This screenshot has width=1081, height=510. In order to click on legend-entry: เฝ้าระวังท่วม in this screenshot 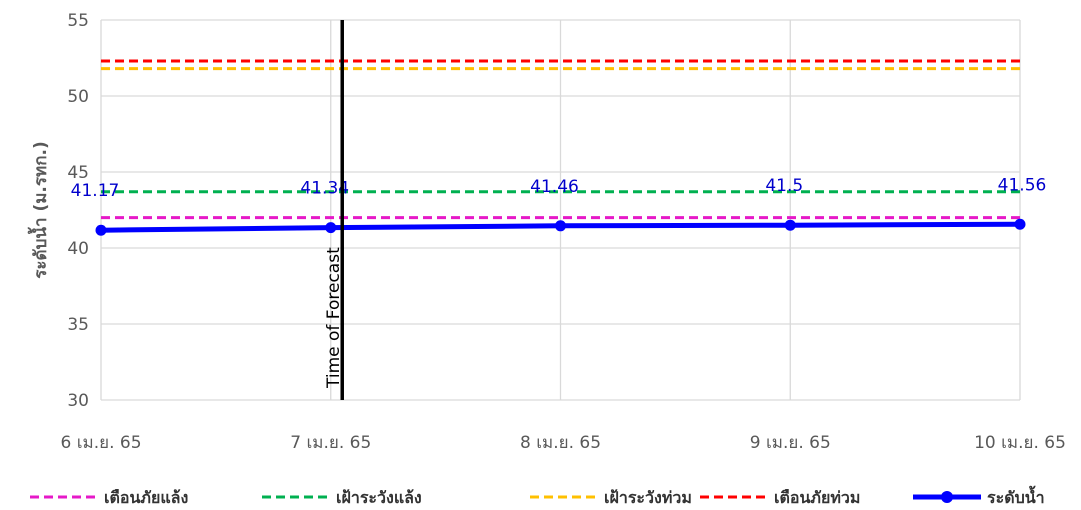, I will do `click(648, 497)`.